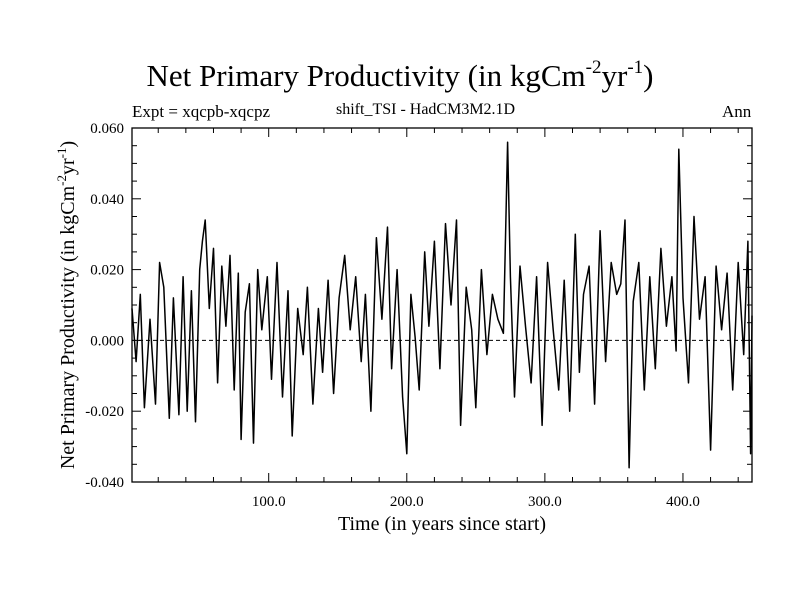 Image resolution: width=800 pixels, height=600 pixels. What do you see at coordinates (545, 502) in the screenshot?
I see `x-tick-label: 300.0` at bounding box center [545, 502].